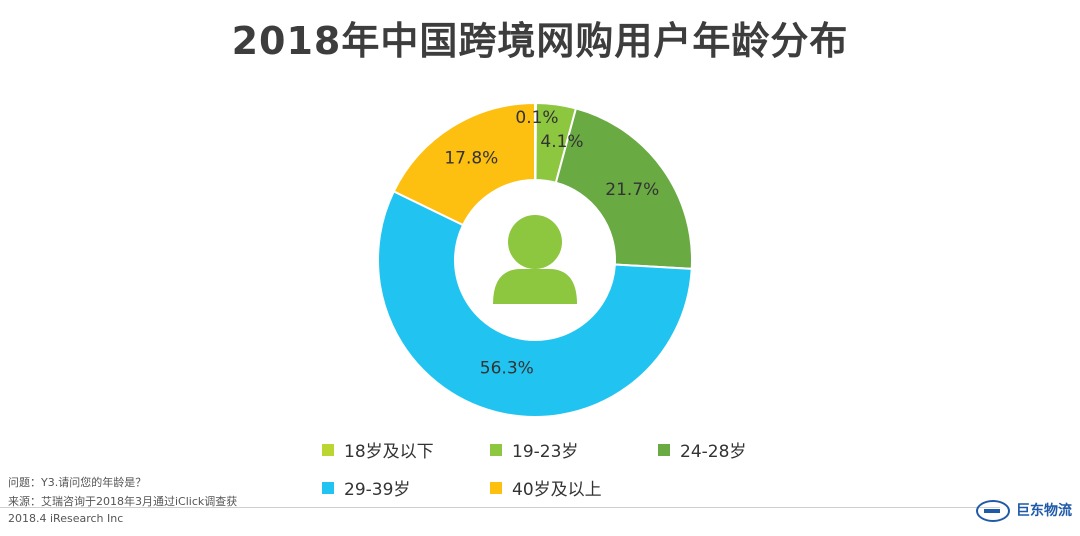 The image size is (1080, 536). I want to click on copyright-note: 2018.4 iResearch Inc, so click(66, 518).